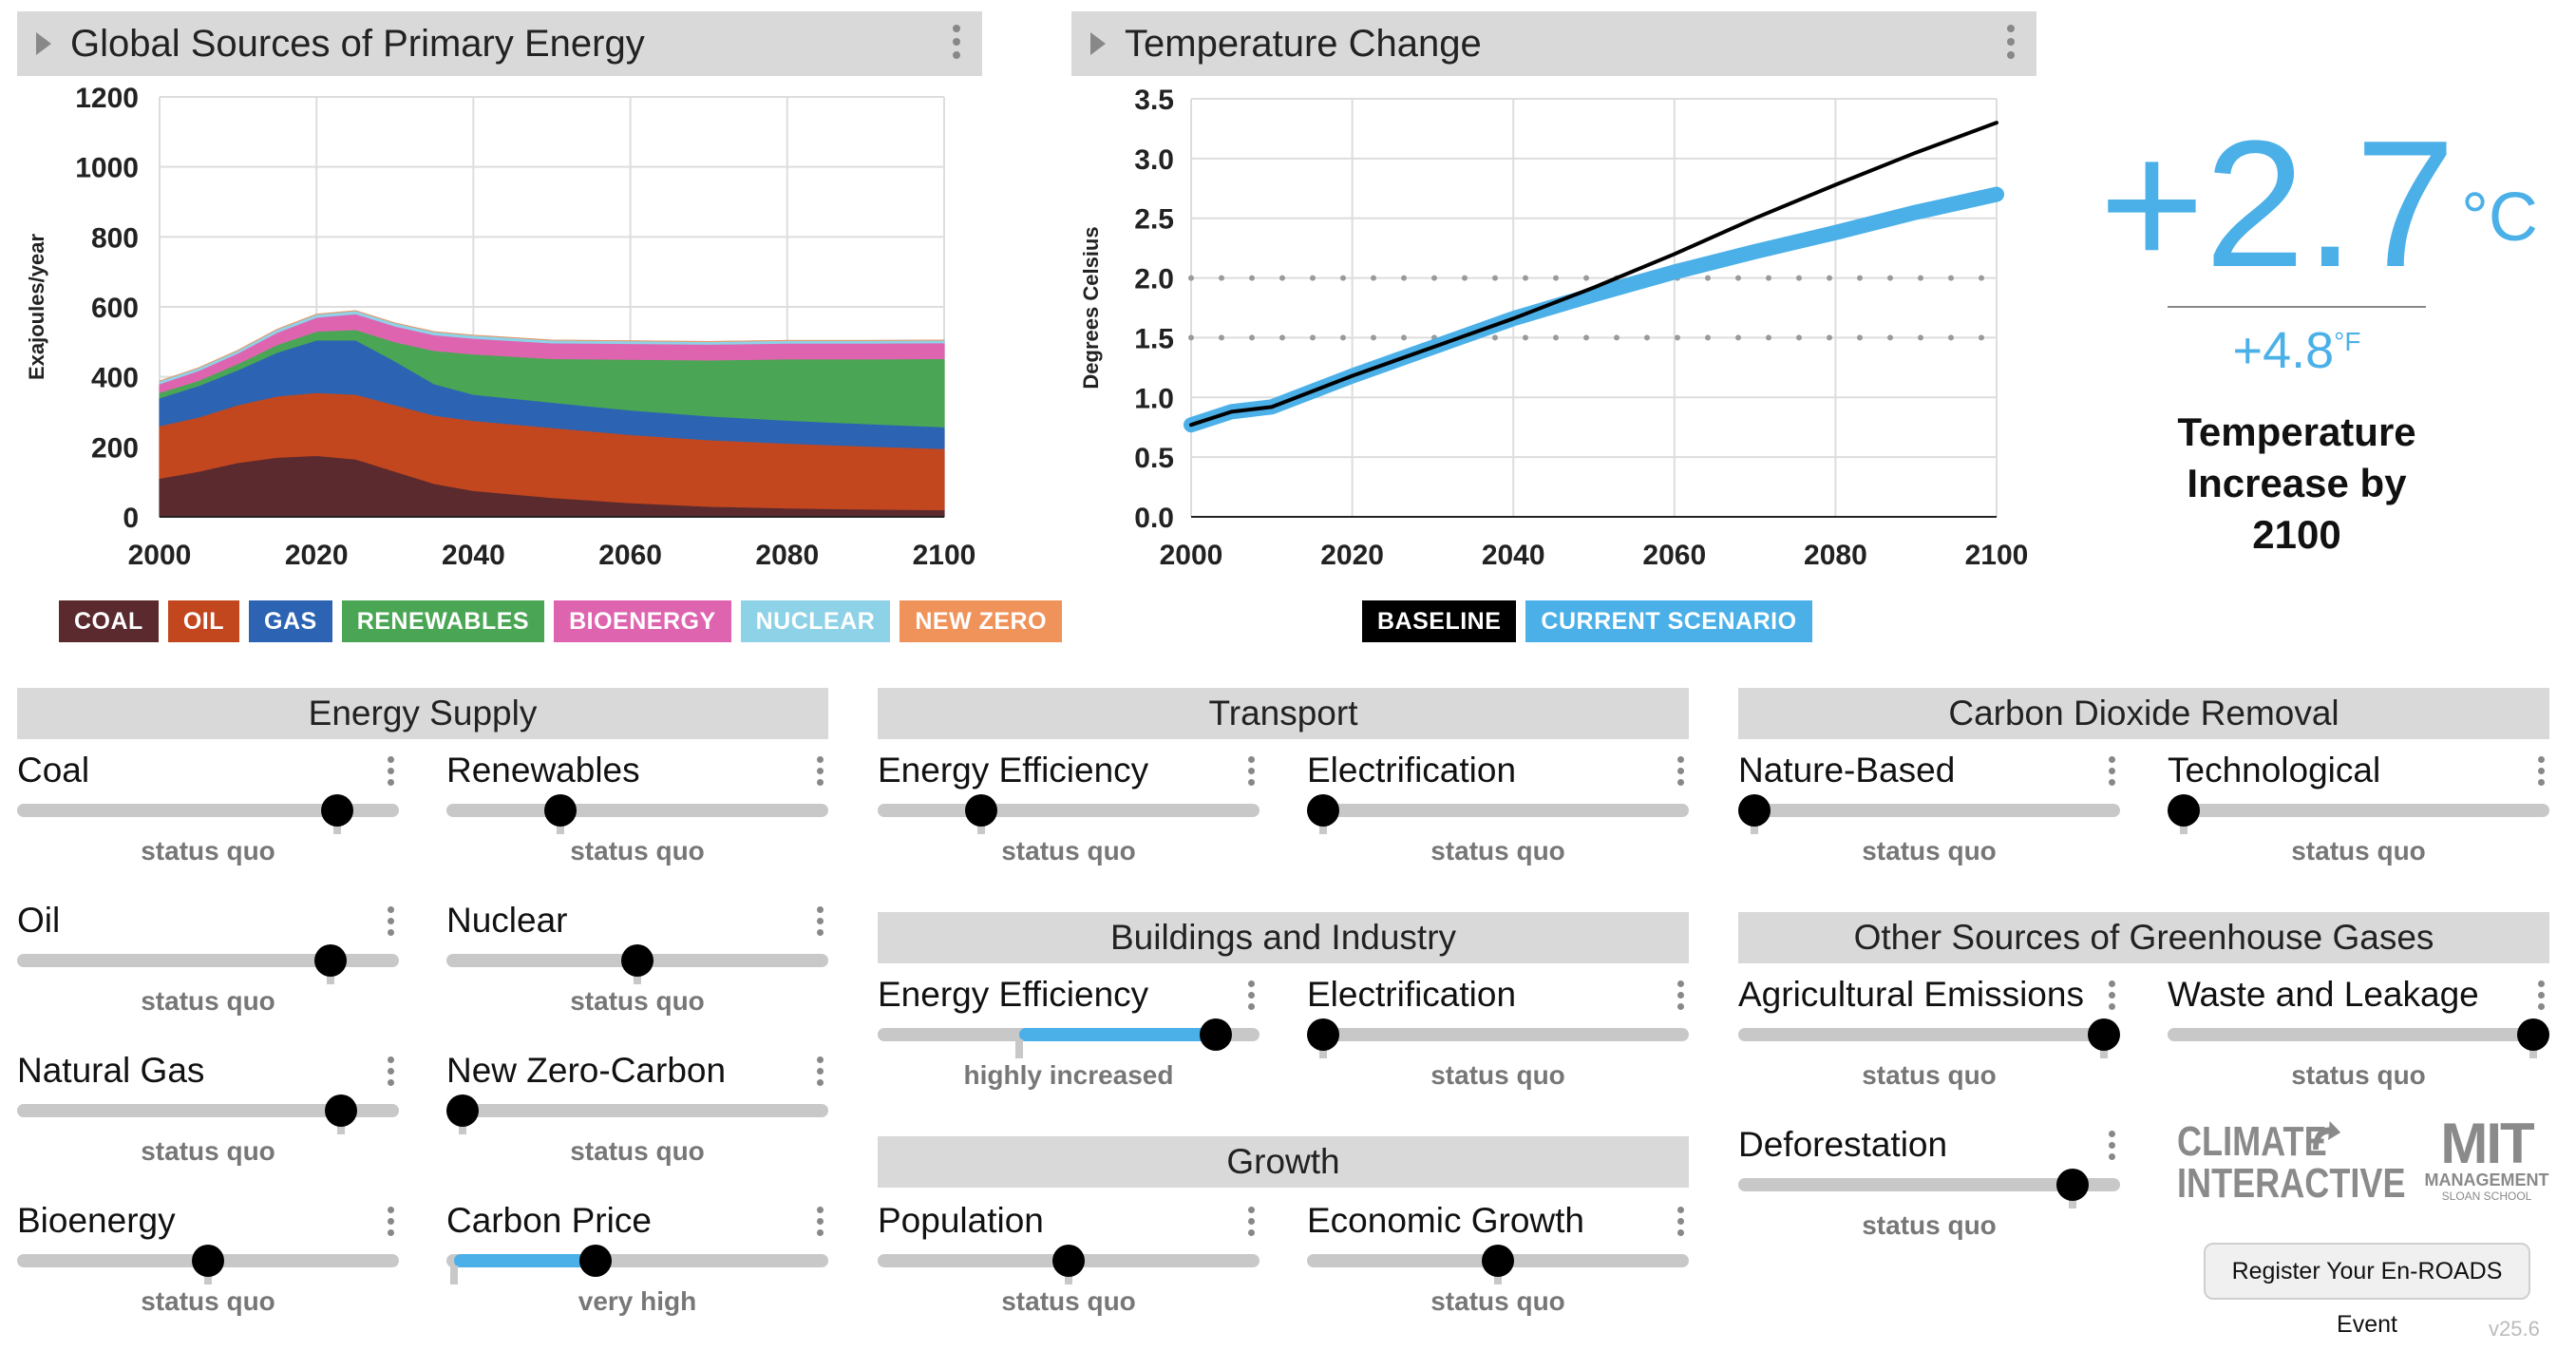  I want to click on legend-coal: COAL, so click(109, 621).